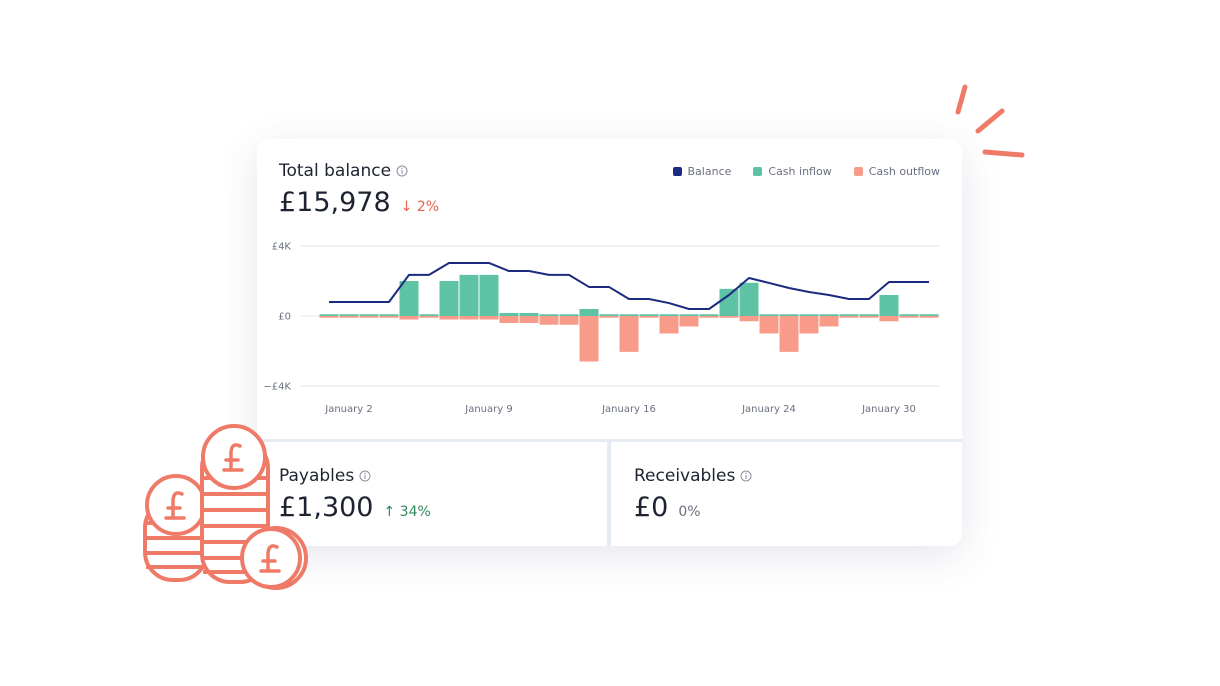 The width and height of the screenshot is (1220, 686). What do you see at coordinates (629, 285) in the screenshot?
I see `balance-line` at bounding box center [629, 285].